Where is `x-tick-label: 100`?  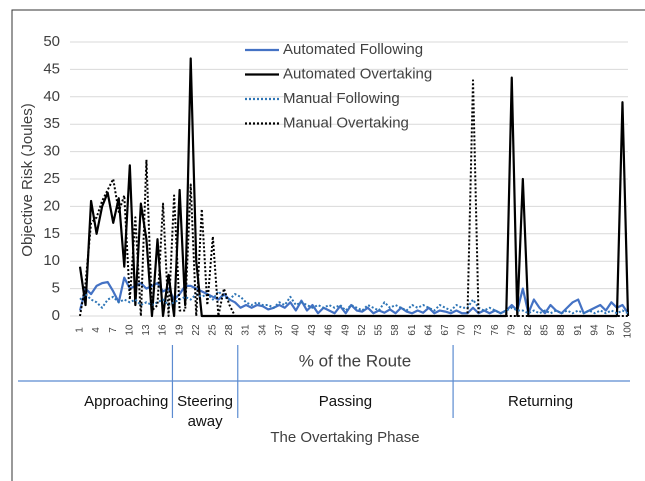
x-tick-label: 100 is located at coordinates (628, 329).